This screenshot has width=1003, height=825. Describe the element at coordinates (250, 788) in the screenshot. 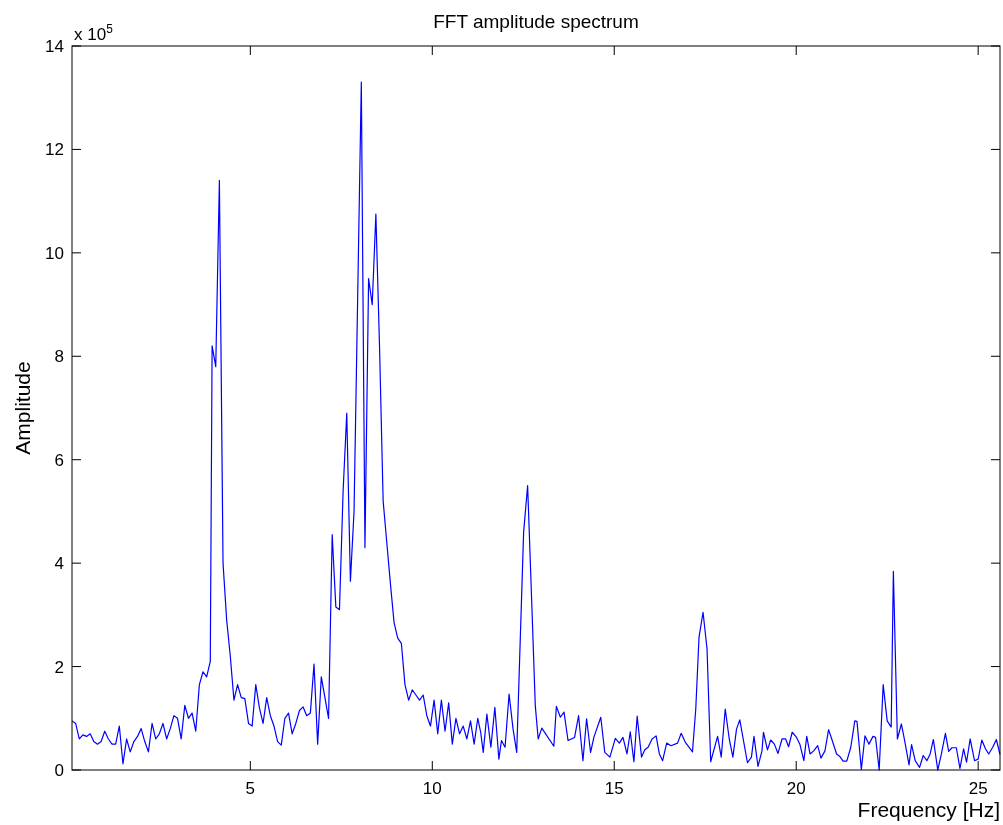

I see `x-tick-label: 5` at that location.